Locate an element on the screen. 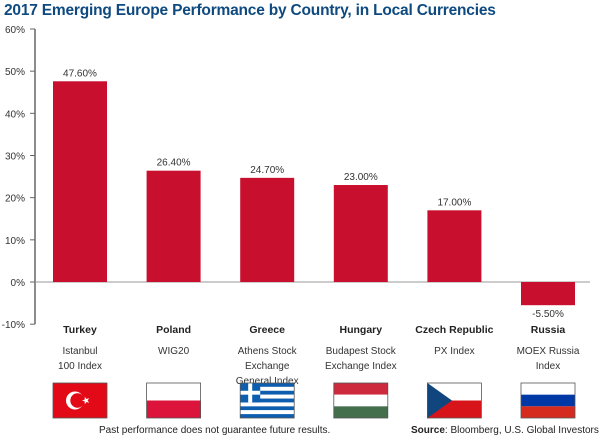 The height and width of the screenshot is (438, 600). hungary-flag-icon is located at coordinates (361, 400).